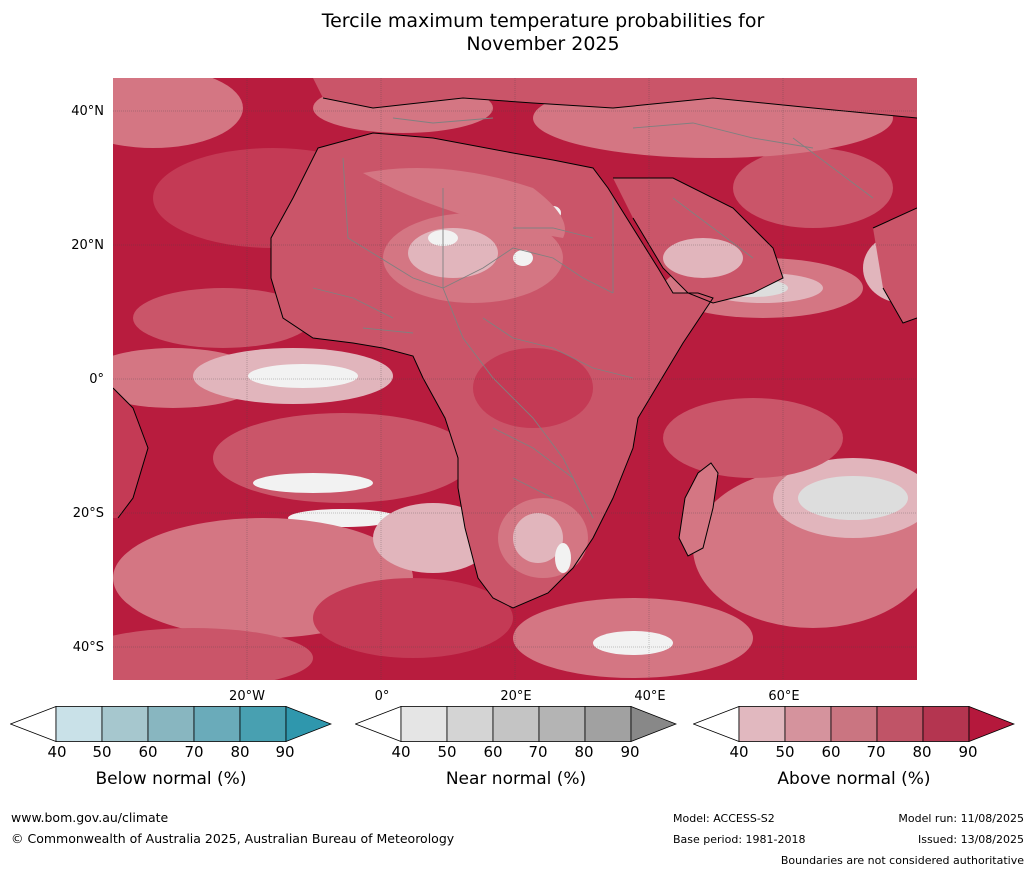 Image resolution: width=1035 pixels, height=873 pixels. What do you see at coordinates (96, 379) in the screenshot?
I see `lat-label-0: 0°` at bounding box center [96, 379].